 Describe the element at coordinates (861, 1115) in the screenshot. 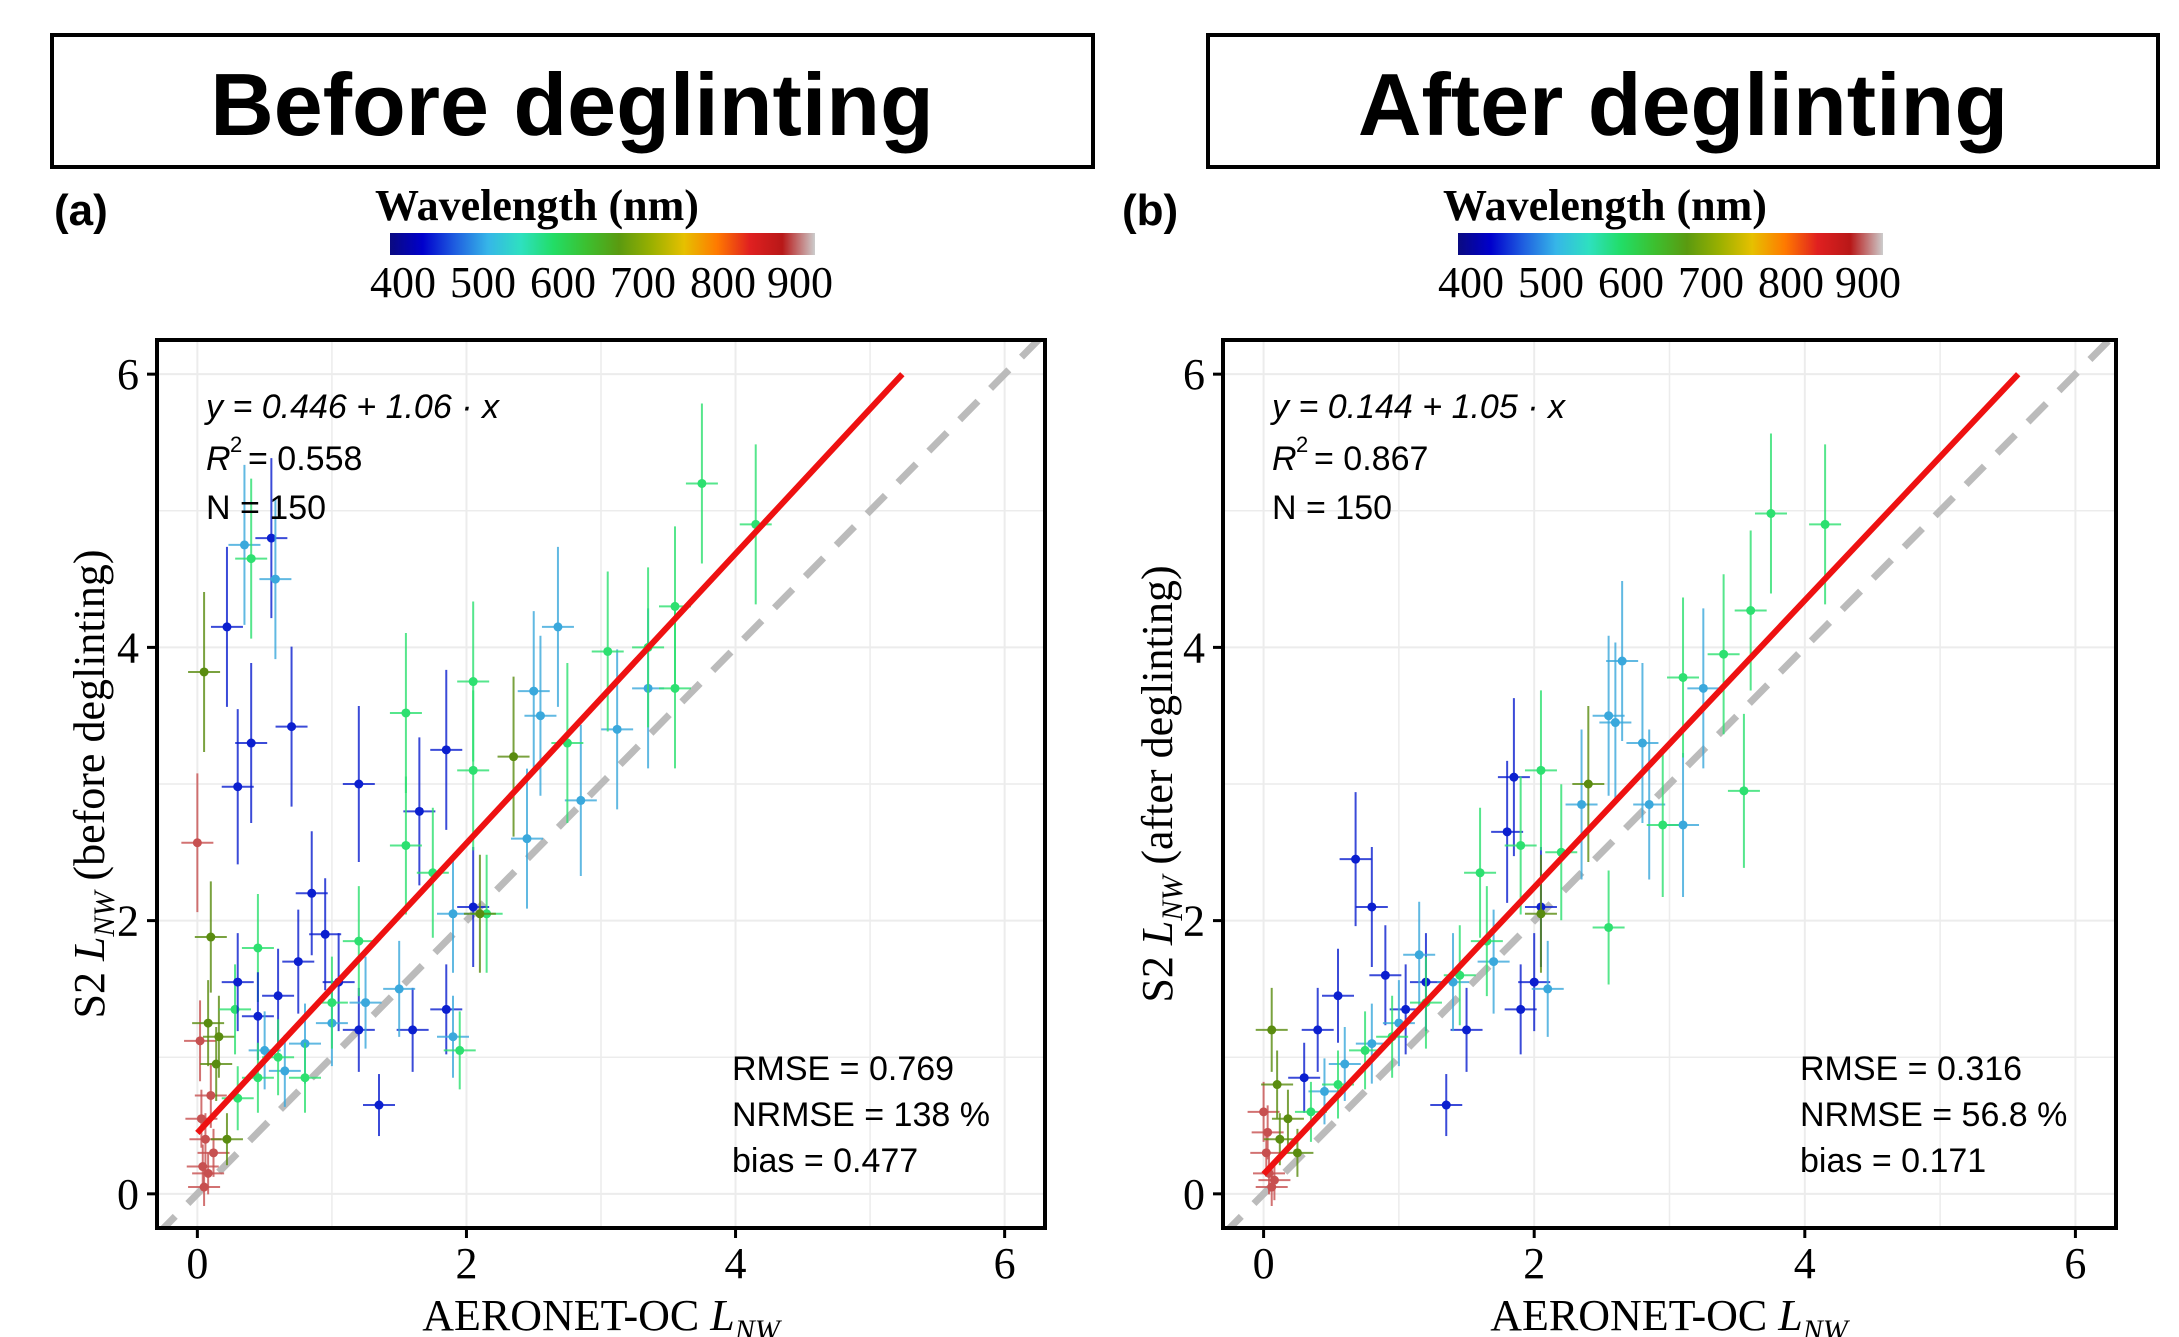

I see `stats-bottom: RMSE = 0.769 NRMSE = 138 % bias = 0.477` at that location.